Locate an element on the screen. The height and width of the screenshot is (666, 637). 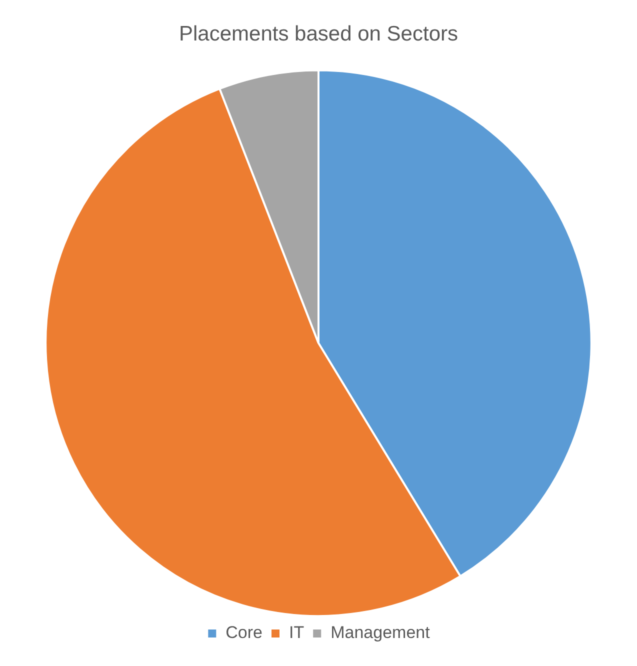
legend-label: IT is located at coordinates (296, 632).